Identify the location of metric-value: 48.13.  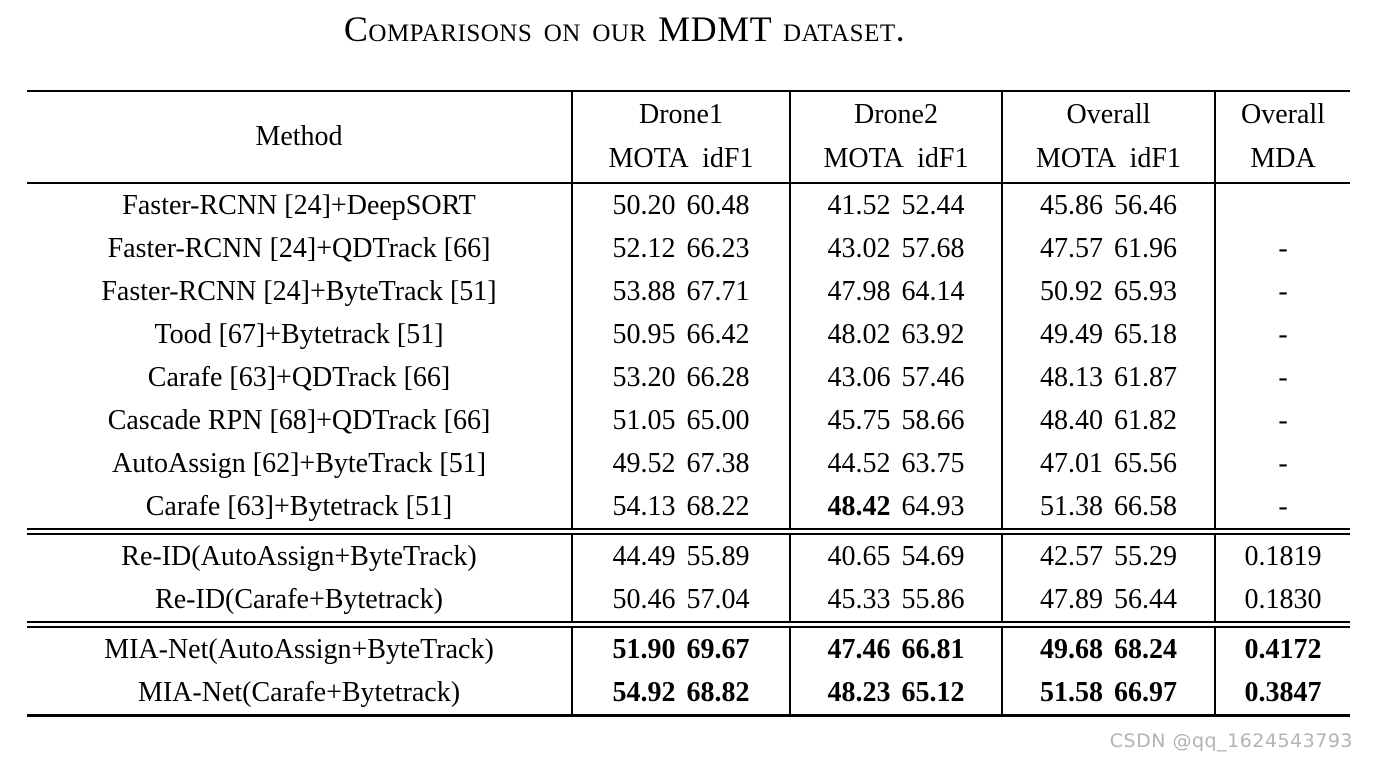
(1071, 377).